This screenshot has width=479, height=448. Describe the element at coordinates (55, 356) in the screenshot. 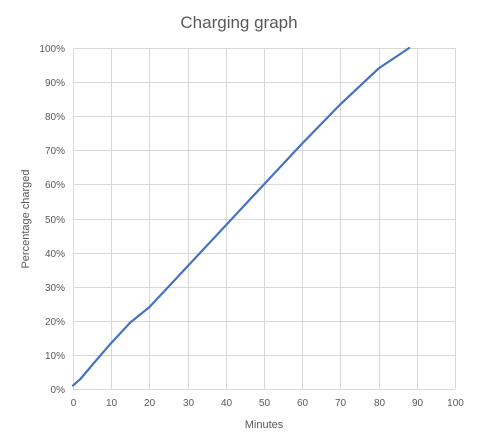

I see `y-tick-label: 10%` at that location.